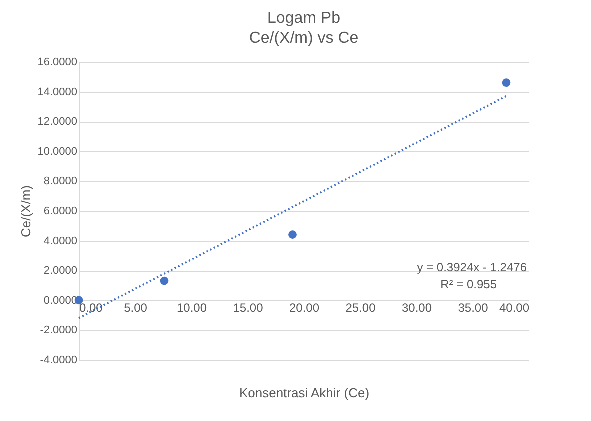 Image resolution: width=591 pixels, height=421 pixels. I want to click on x-tick-label: 30.00, so click(417, 307).